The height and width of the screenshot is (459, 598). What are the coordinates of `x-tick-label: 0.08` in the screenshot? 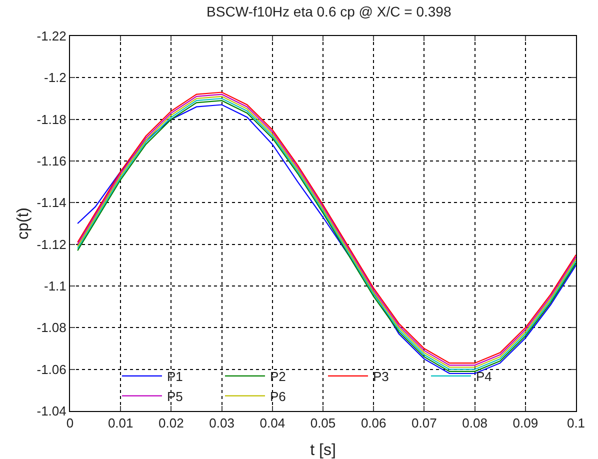 It's located at (475, 423).